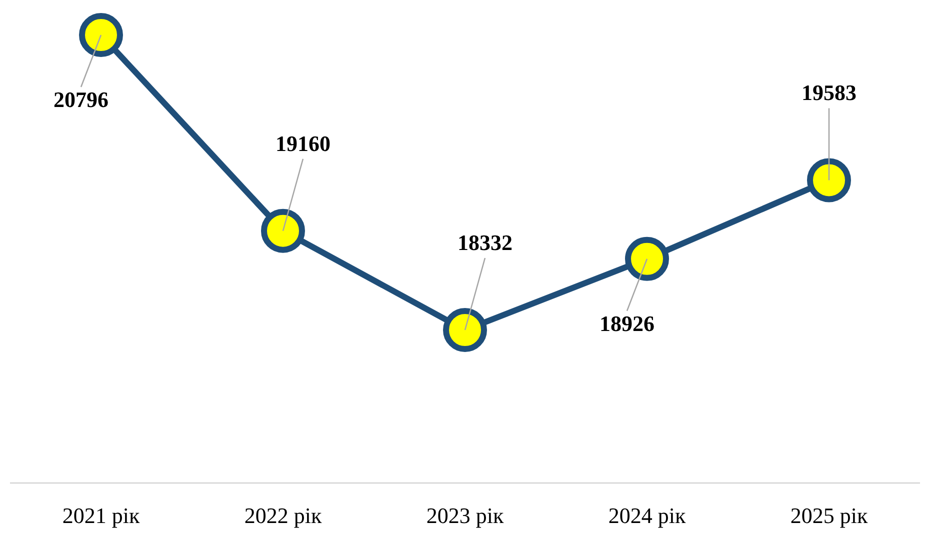  I want to click on x-tick-label: 2023 рік, so click(465, 515).